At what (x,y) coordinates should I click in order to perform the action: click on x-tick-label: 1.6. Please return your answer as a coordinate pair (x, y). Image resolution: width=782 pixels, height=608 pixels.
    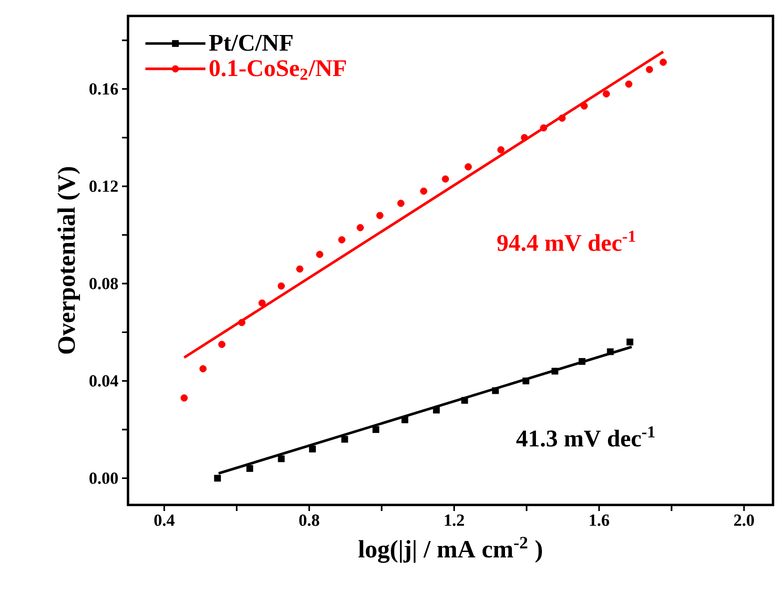
    Looking at the image, I should click on (600, 520).